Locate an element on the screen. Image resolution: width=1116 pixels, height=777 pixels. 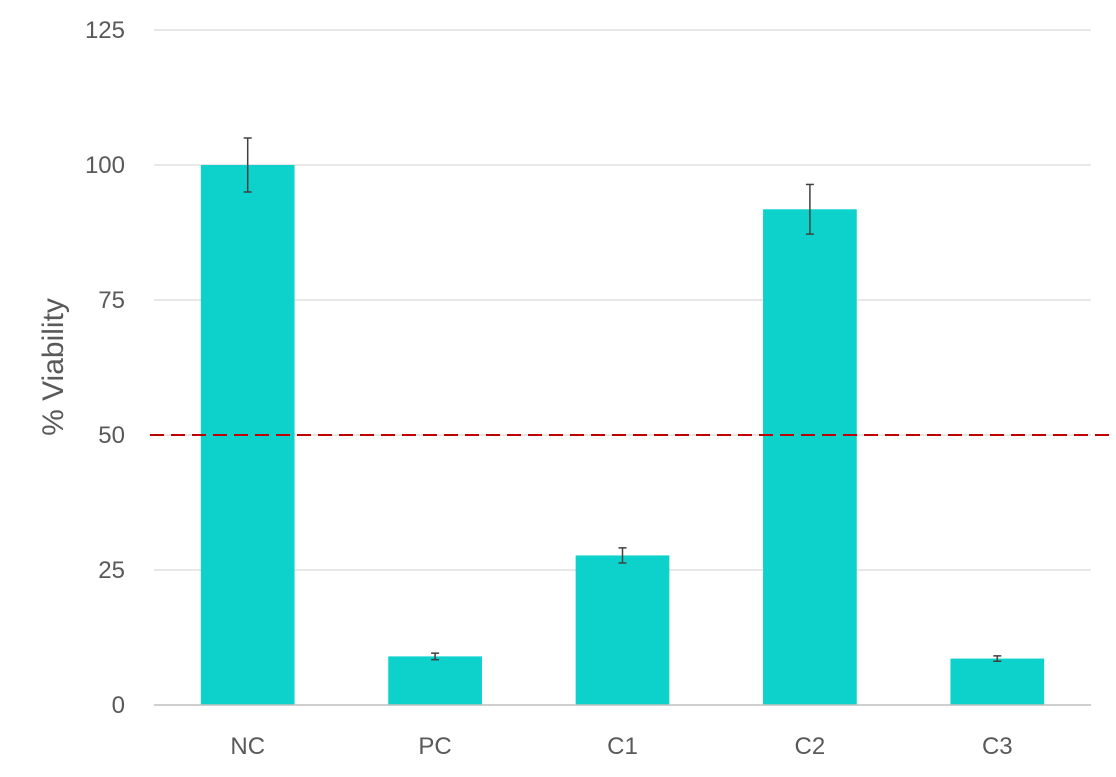
bar-c1 is located at coordinates (622, 630).